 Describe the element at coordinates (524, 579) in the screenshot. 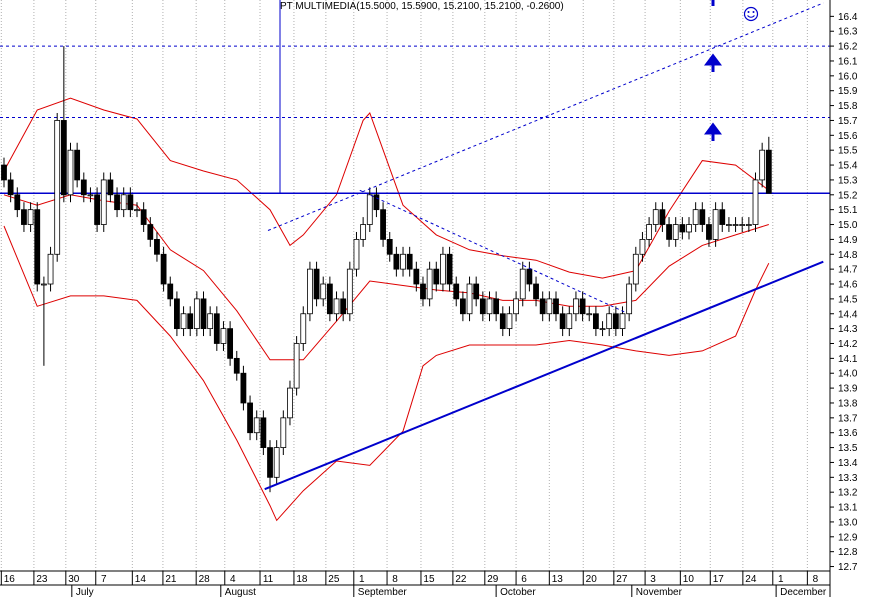

I see `x-tick-label: 6` at that location.